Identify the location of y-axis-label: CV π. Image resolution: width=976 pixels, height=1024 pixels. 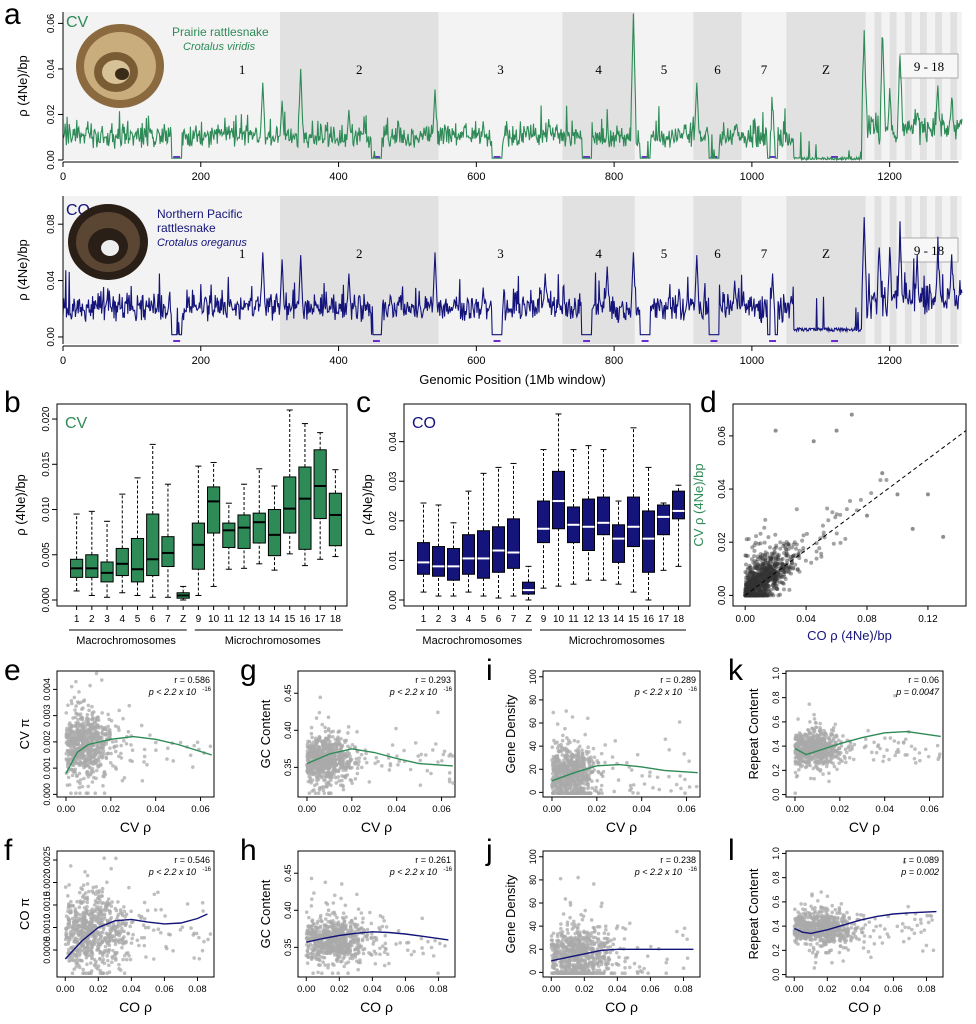
(24, 734).